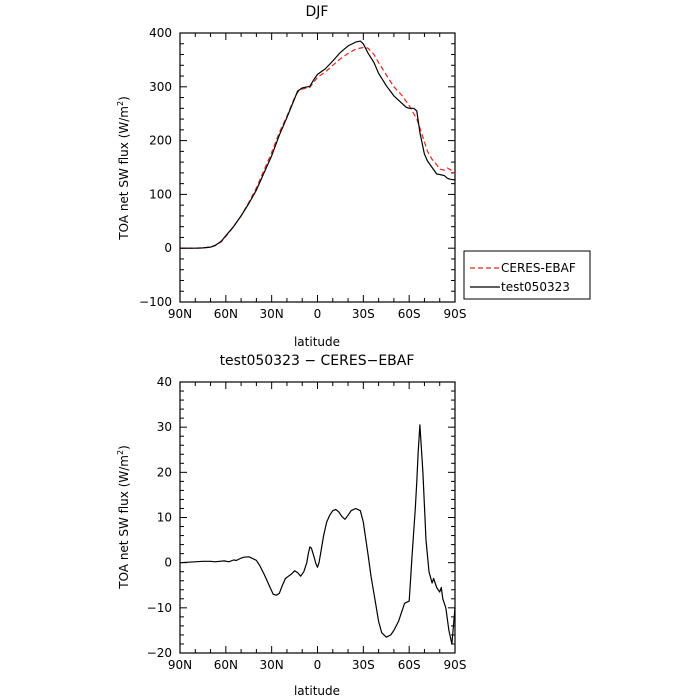 The height and width of the screenshot is (700, 700). Describe the element at coordinates (164, 427) in the screenshot. I see `y-tick-label: 30` at that location.